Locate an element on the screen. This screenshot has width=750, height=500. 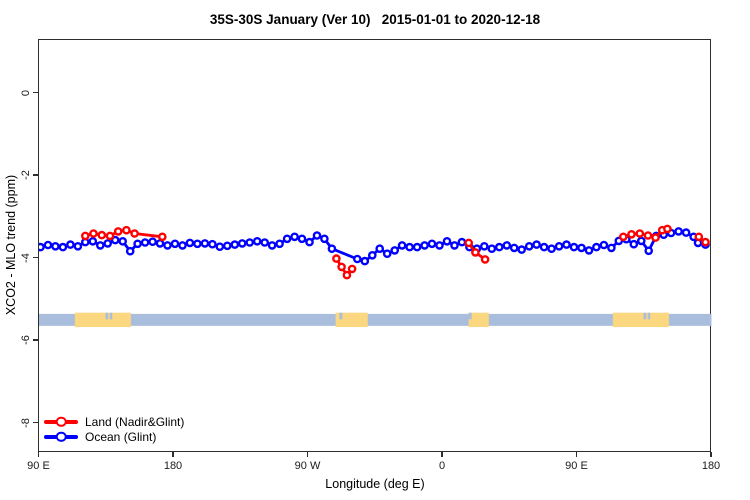
legend-item-land: Land (Nadir&Glint) is located at coordinates (114, 421).